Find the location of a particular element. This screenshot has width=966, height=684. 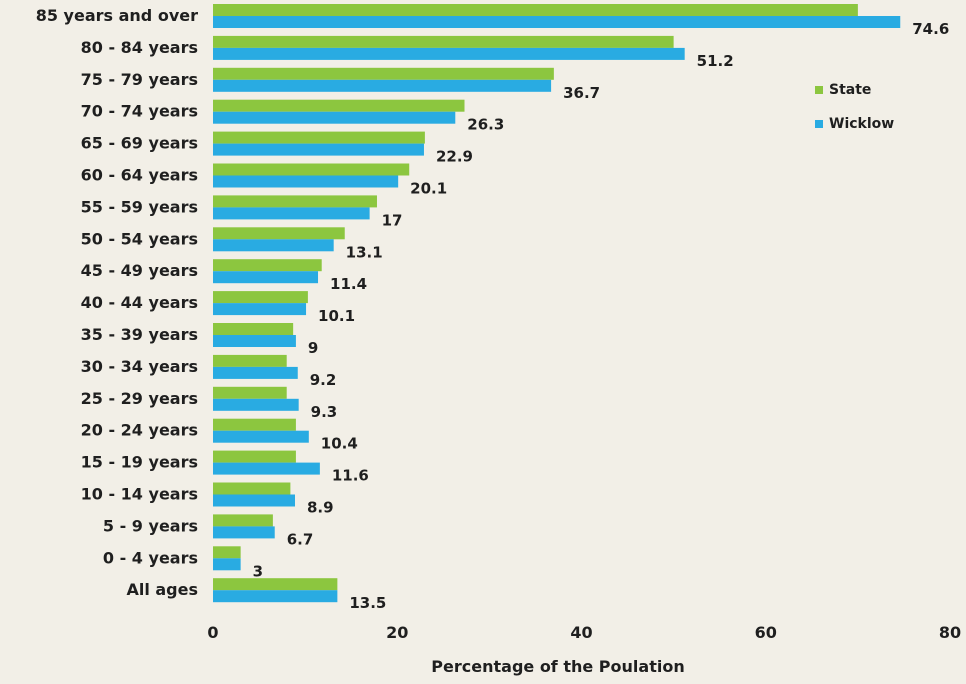

data-label-55-59-years: 17 is located at coordinates (392, 220).